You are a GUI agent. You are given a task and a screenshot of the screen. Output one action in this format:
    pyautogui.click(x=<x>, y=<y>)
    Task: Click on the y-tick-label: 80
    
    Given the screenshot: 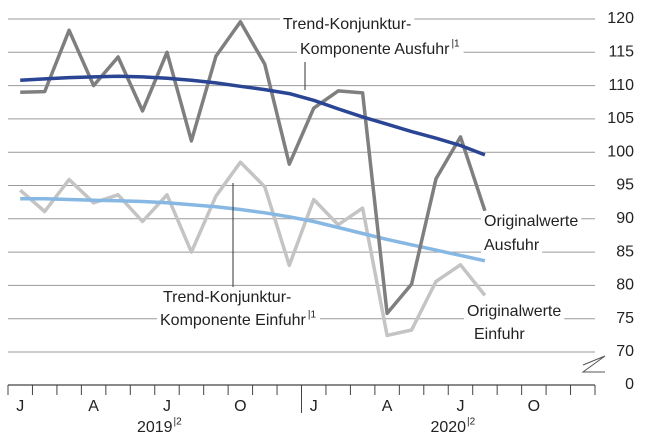 What is the action you would take?
    pyautogui.click(x=625, y=285)
    